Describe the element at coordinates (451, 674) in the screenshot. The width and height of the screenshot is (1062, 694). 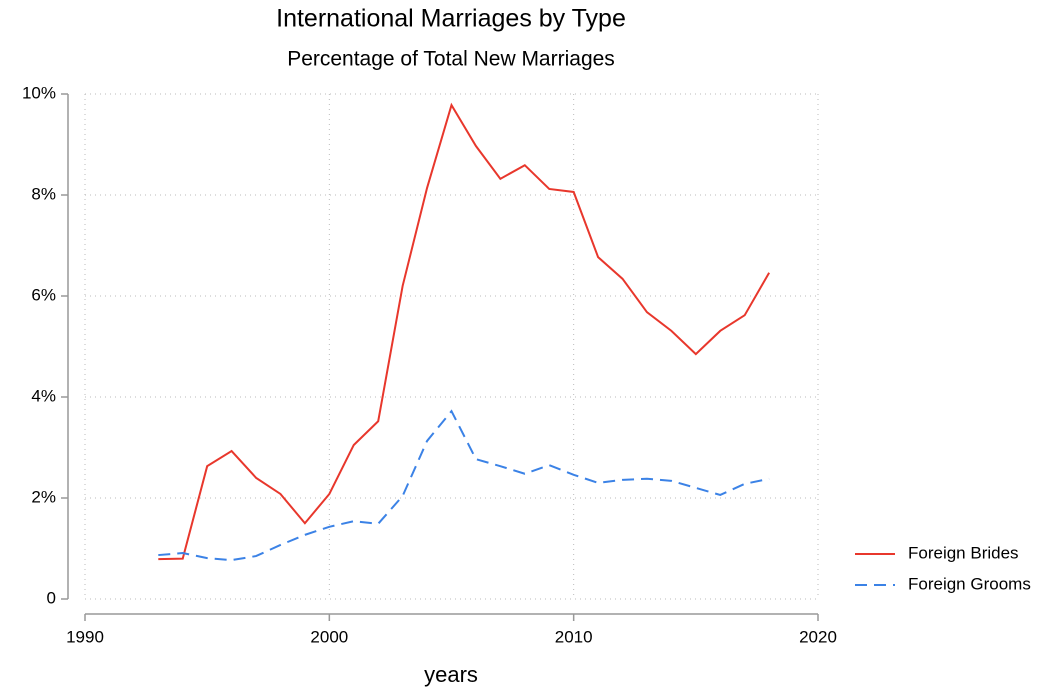
I see `x-axis-label: years` at that location.